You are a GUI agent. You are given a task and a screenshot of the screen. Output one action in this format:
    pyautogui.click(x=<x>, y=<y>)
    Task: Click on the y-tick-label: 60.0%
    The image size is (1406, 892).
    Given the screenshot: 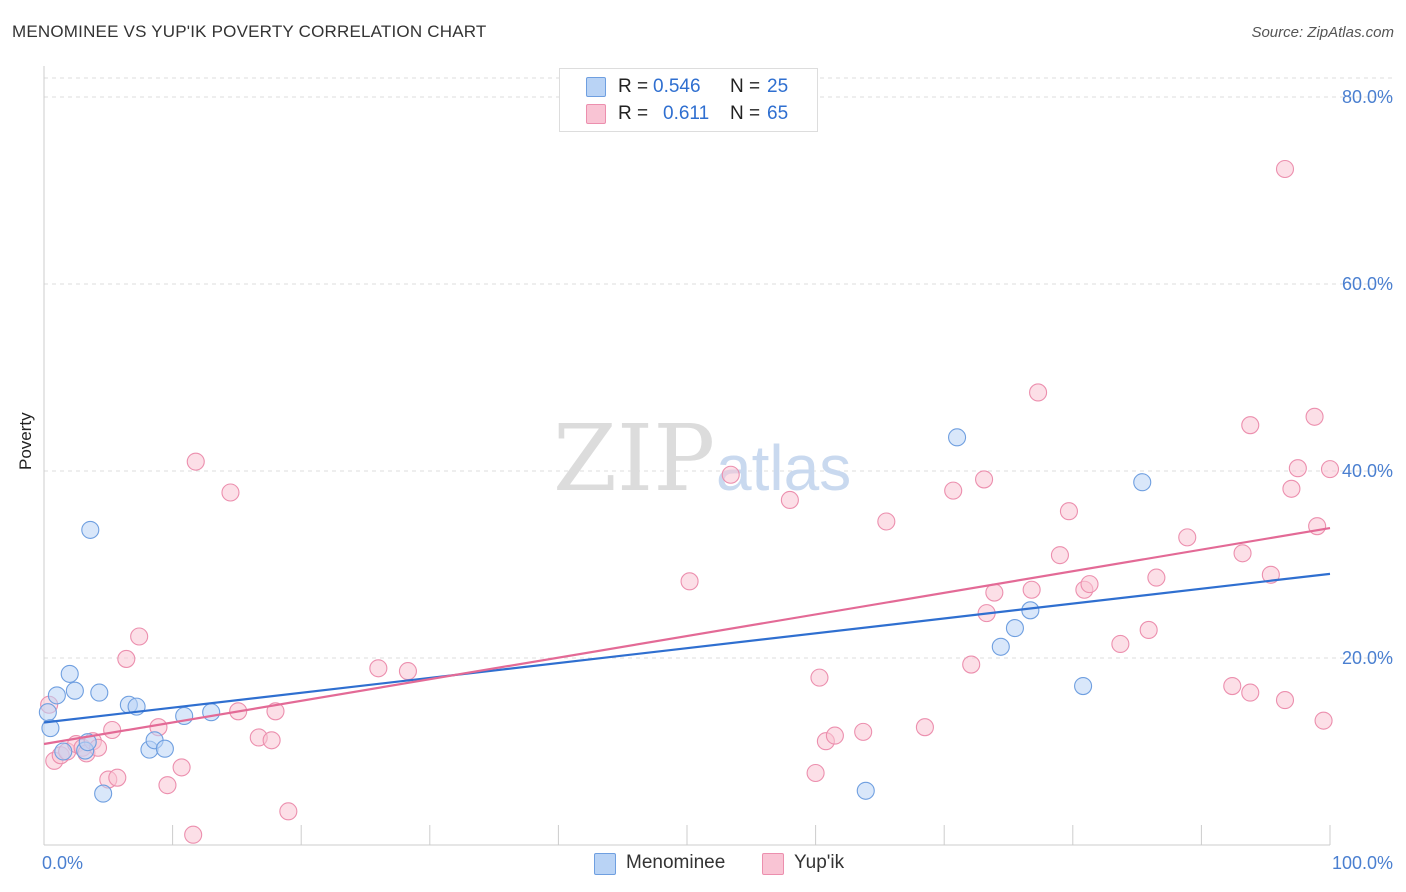 What is the action you would take?
    pyautogui.click(x=1367, y=284)
    